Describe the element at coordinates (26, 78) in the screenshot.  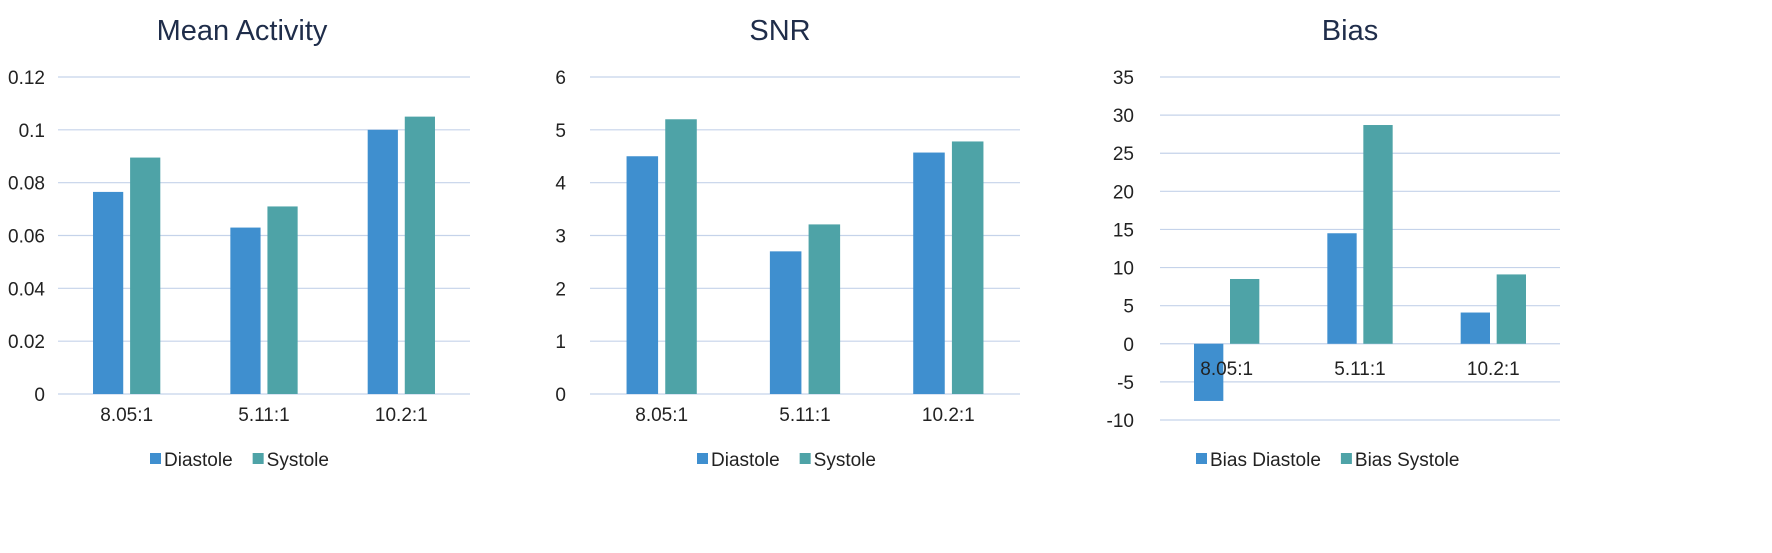
I see `y-tick-label: 0.12` at that location.